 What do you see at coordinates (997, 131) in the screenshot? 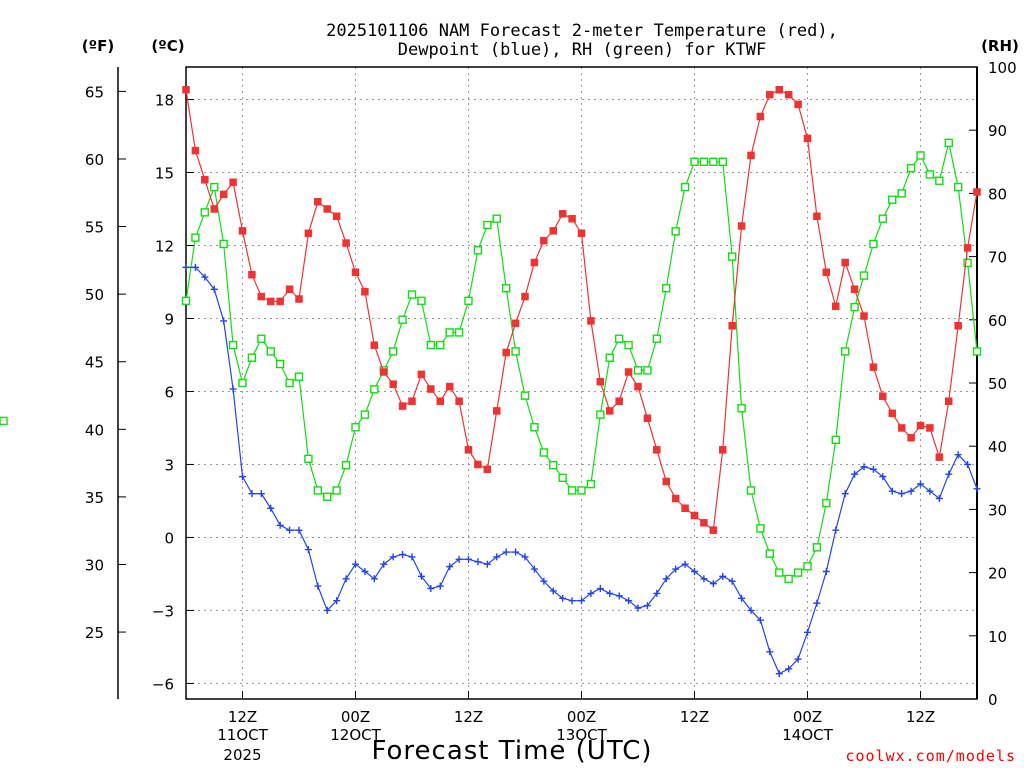
I see `rh-tick-label: 90` at bounding box center [997, 131].